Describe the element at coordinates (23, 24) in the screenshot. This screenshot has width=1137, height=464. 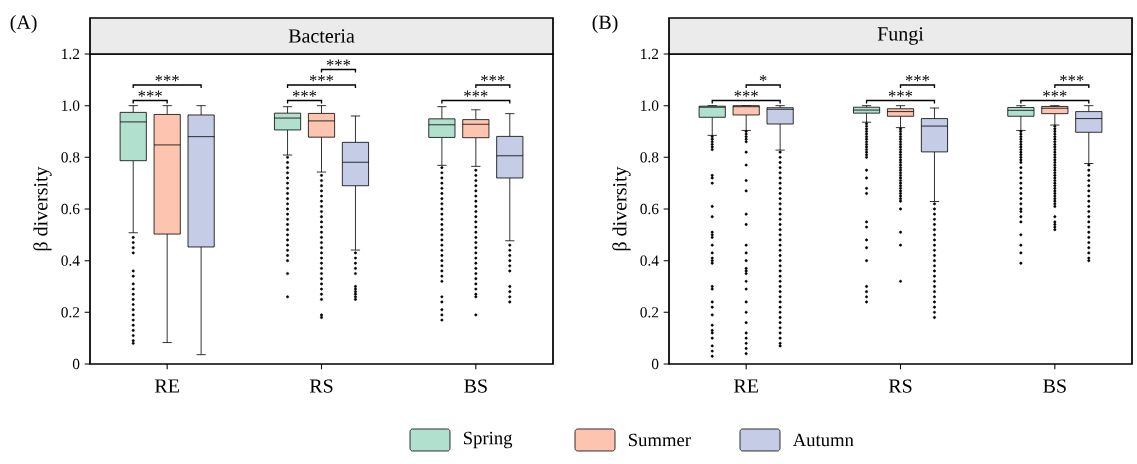
I see `text: (A)` at that location.